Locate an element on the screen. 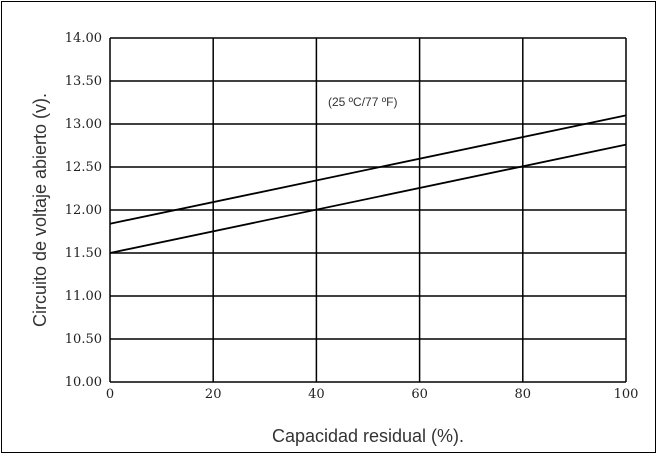 Image resolution: width=659 pixels, height=456 pixels. y-tick-label: 11.50 is located at coordinates (83, 253).